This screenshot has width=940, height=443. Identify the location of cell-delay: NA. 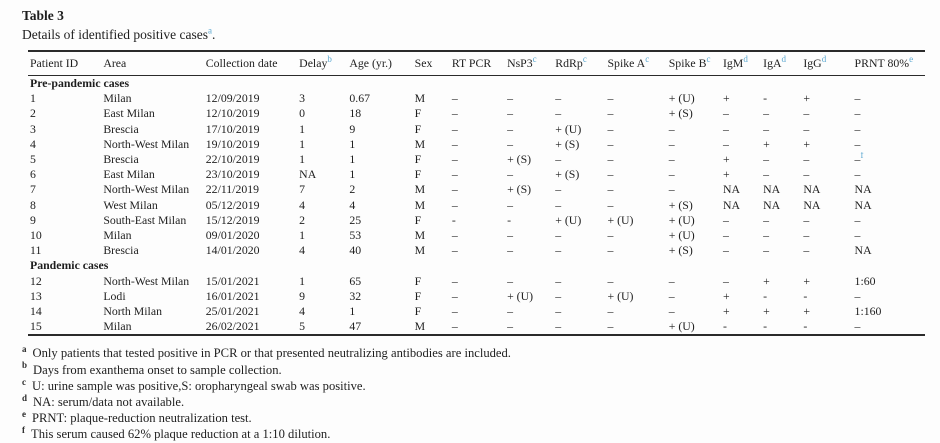
(308, 174).